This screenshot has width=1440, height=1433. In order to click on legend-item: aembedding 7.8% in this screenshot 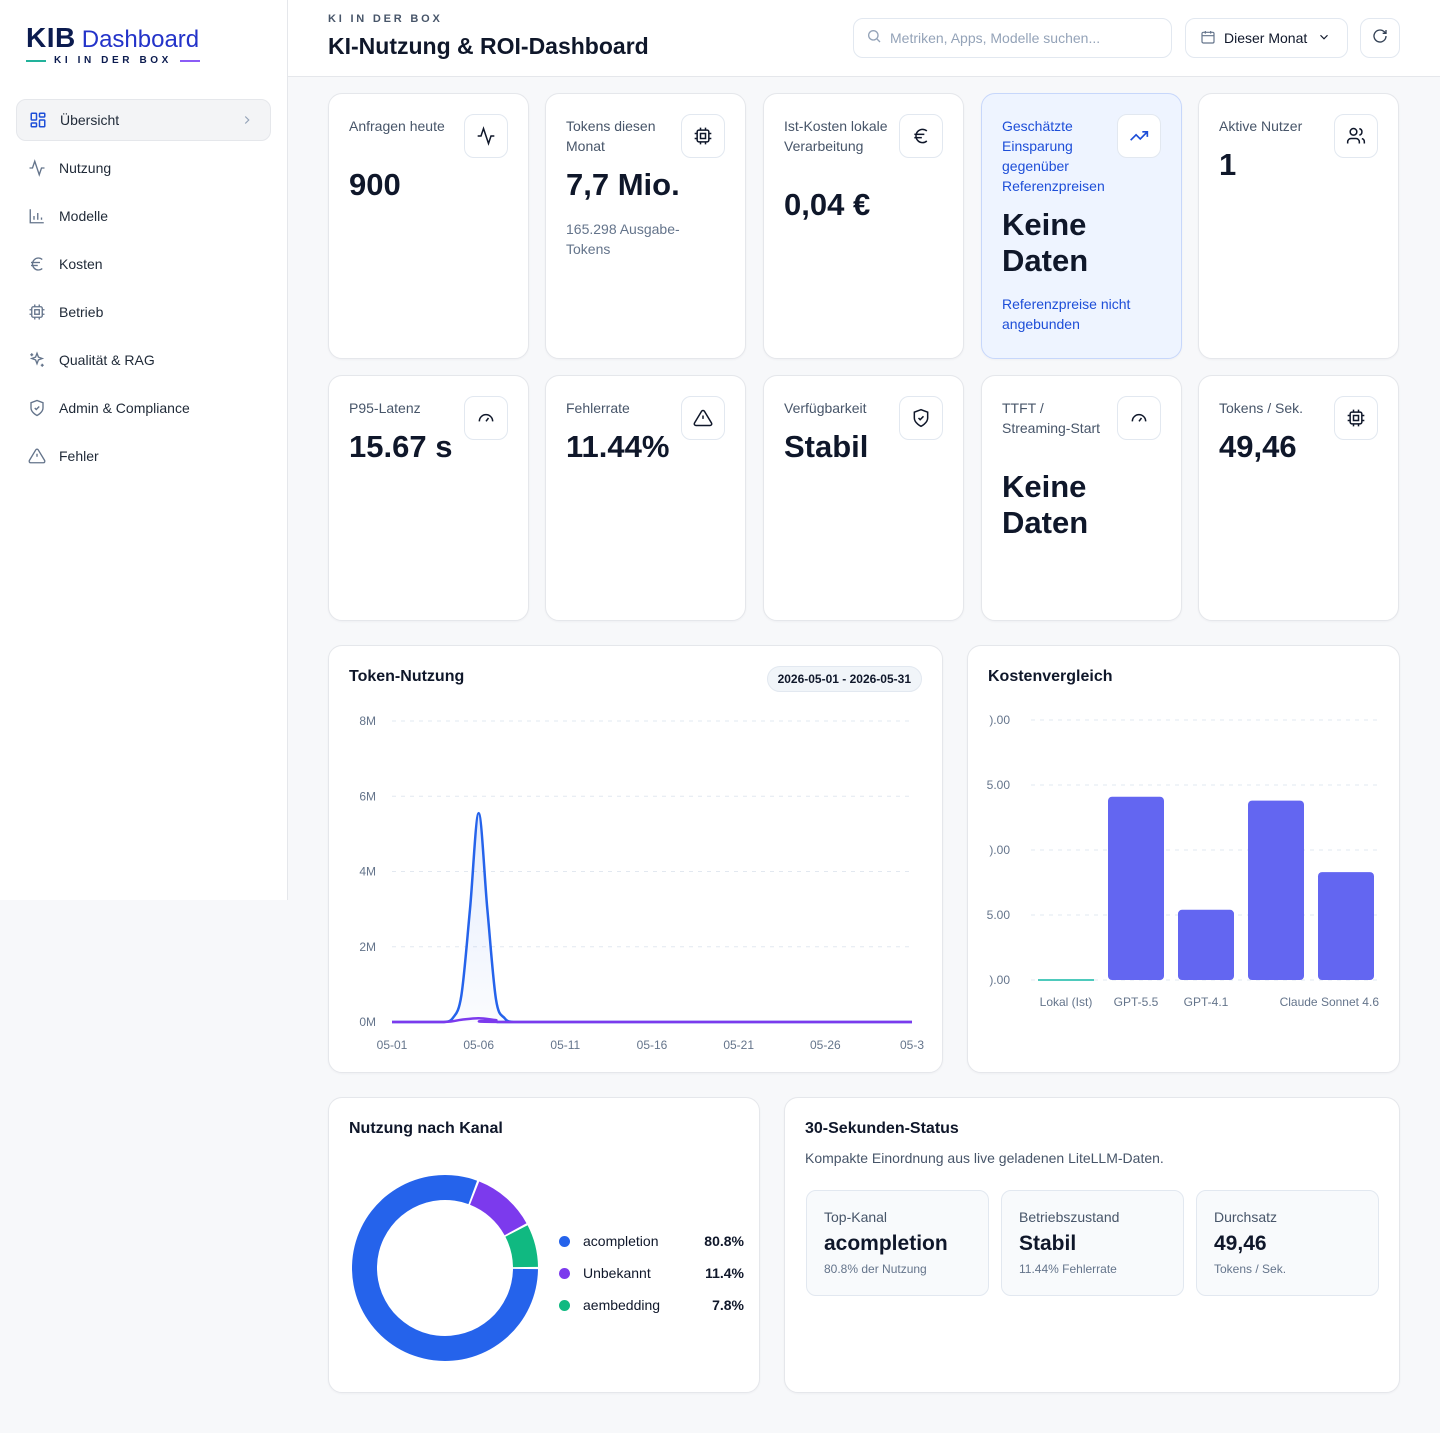, I will do `click(651, 1305)`.